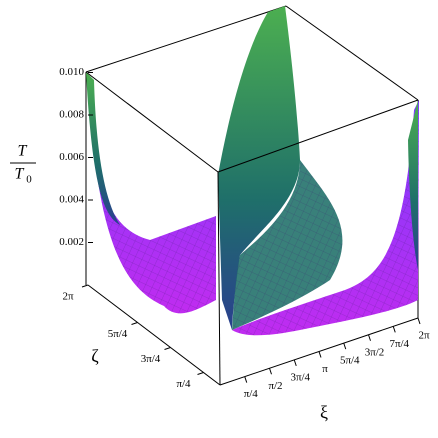 This screenshot has width=438, height=438. I want to click on z-tick-label: 0.002, so click(71, 242).